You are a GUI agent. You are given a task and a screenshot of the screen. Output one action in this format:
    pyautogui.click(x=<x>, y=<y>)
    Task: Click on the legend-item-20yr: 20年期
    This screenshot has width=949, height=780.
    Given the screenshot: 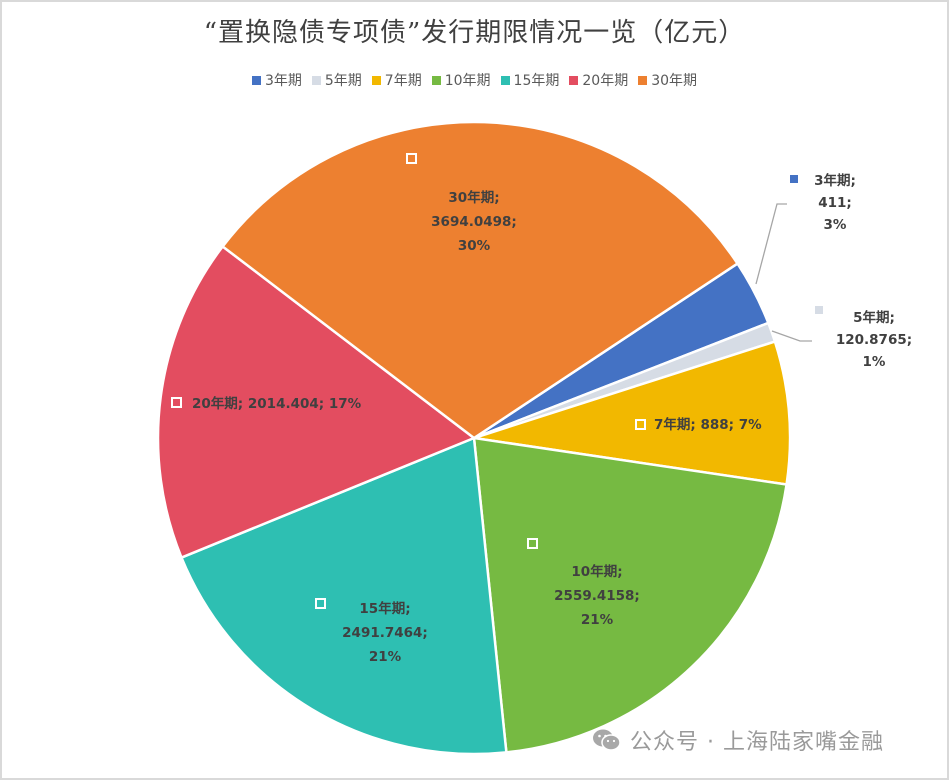 What is the action you would take?
    pyautogui.click(x=598, y=80)
    